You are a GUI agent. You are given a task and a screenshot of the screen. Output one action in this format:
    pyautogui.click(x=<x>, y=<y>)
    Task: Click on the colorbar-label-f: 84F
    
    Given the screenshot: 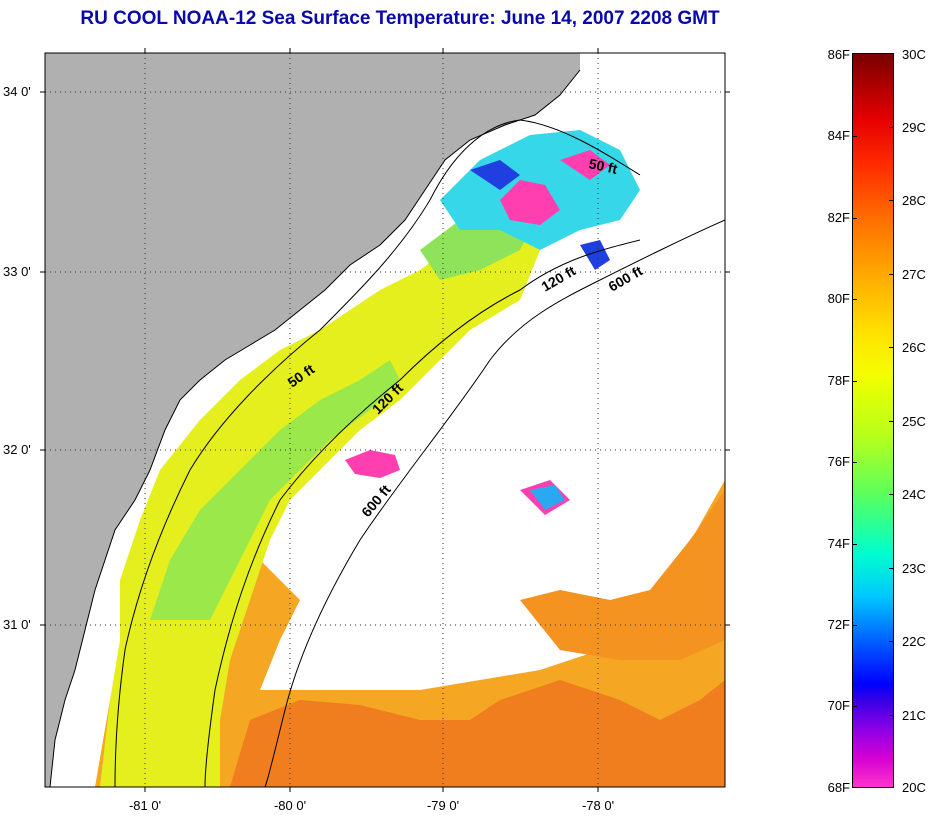 What is the action you would take?
    pyautogui.click(x=838, y=135)
    